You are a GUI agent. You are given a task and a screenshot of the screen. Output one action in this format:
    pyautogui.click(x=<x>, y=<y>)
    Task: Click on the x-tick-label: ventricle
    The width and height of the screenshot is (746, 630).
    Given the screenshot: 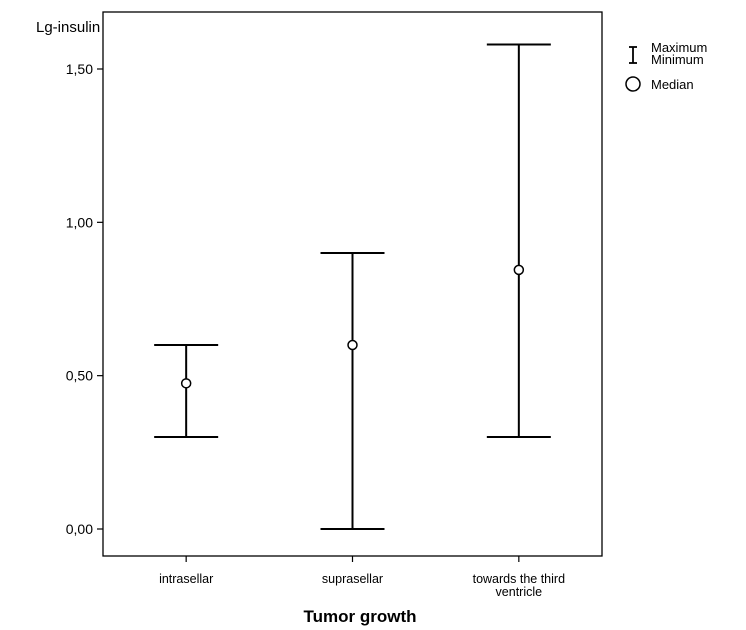 What is the action you would take?
    pyautogui.click(x=519, y=592)
    